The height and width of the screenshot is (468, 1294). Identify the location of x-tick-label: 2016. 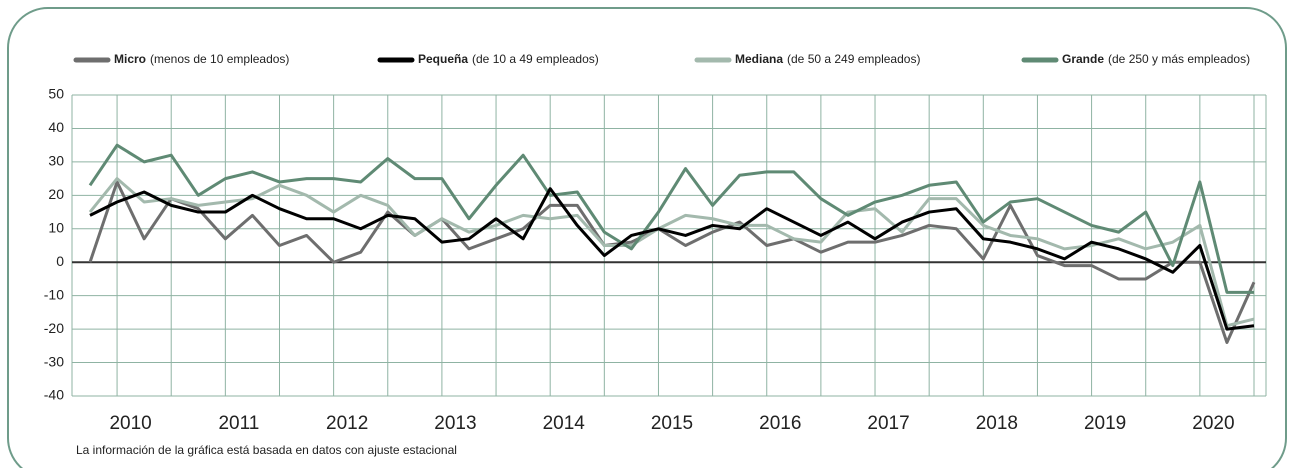
(780, 423).